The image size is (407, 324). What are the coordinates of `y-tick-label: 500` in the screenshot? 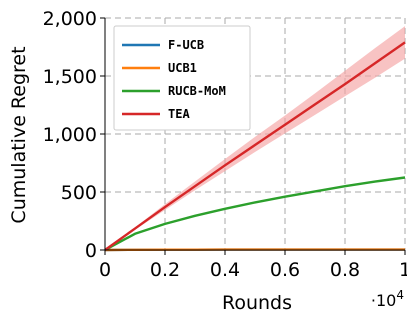 It's located at (79, 193).